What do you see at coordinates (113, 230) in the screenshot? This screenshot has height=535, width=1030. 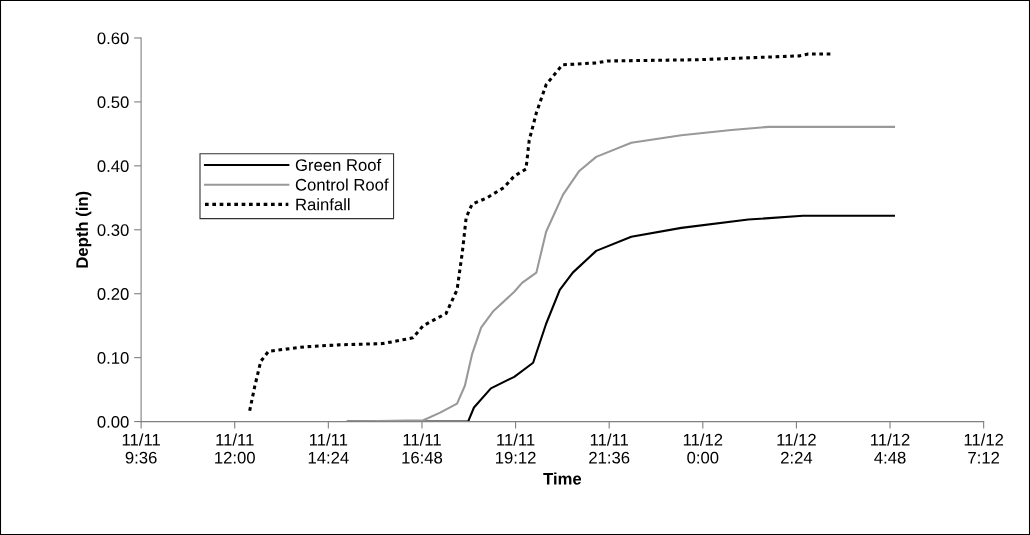 I see `y-tick-label: 0.30` at bounding box center [113, 230].